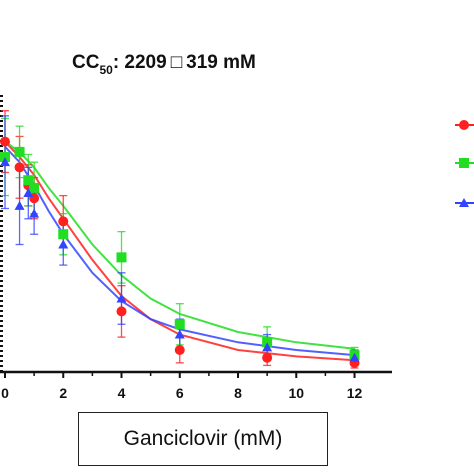 Image resolution: width=474 pixels, height=474 pixels. What do you see at coordinates (63, 393) in the screenshot?
I see `x-tick-label: 2` at bounding box center [63, 393].